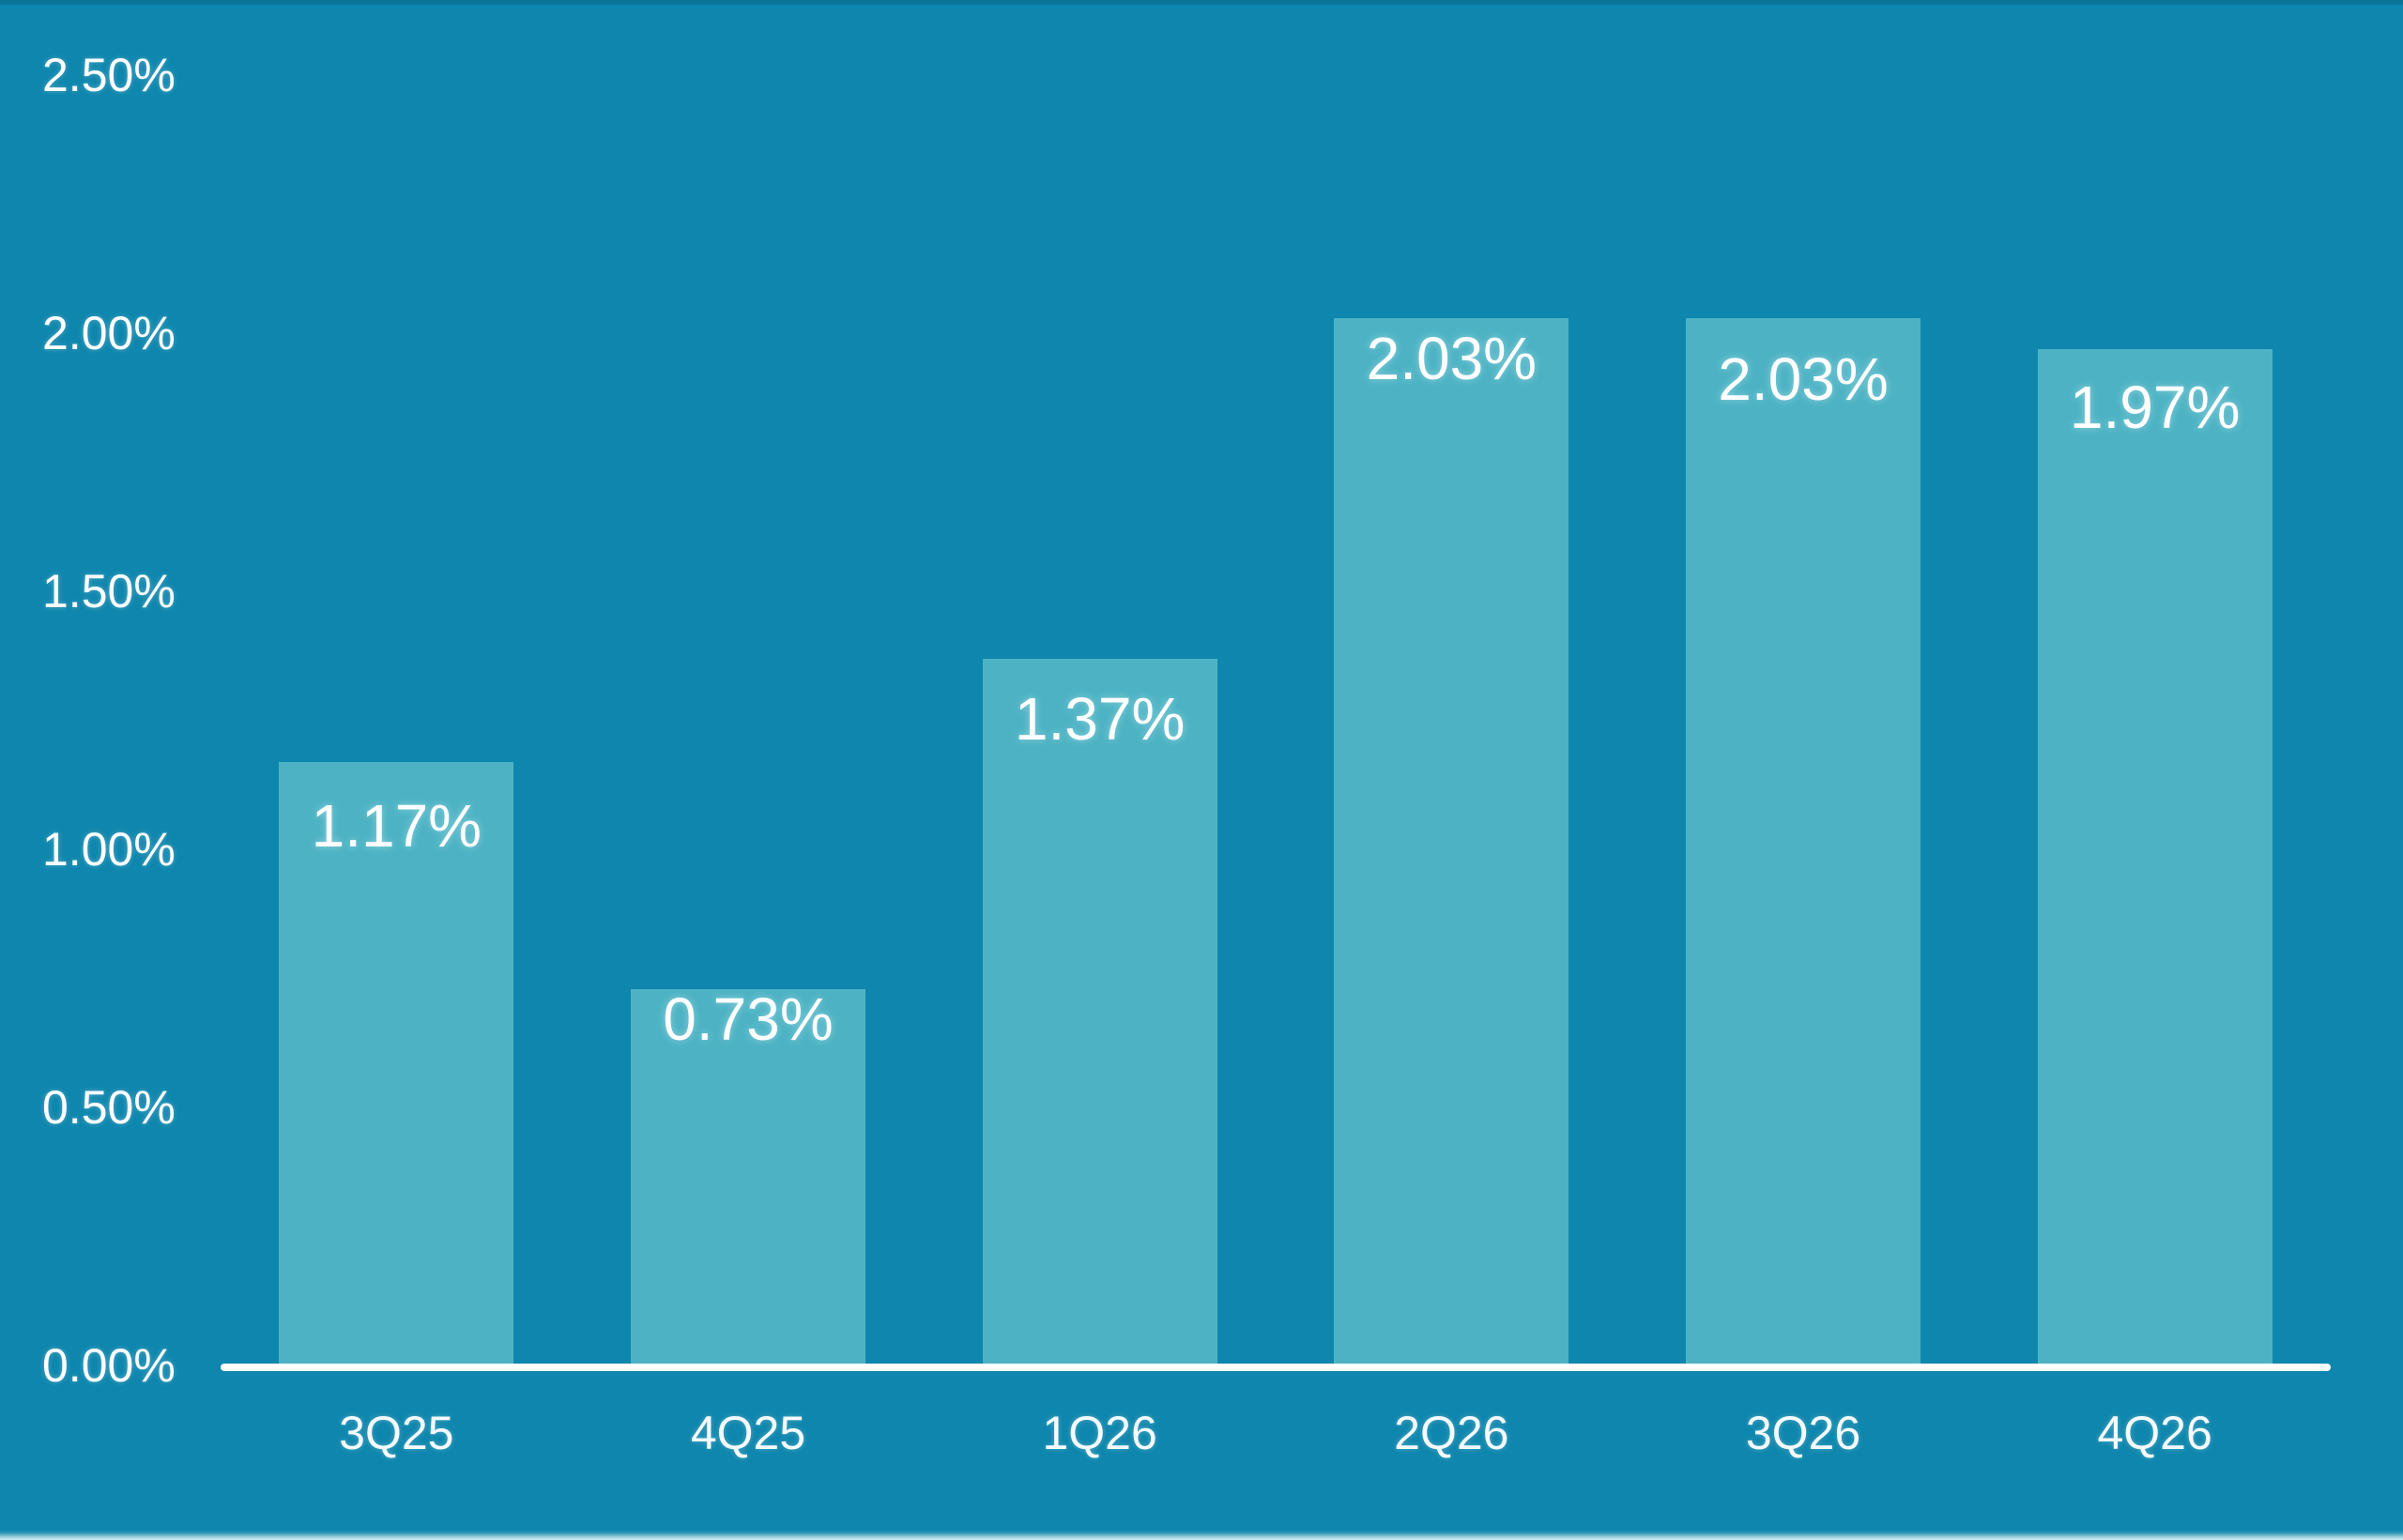 The image size is (2403, 1540). I want to click on x-tick-label-4Q26: 4Q26, so click(2155, 1433).